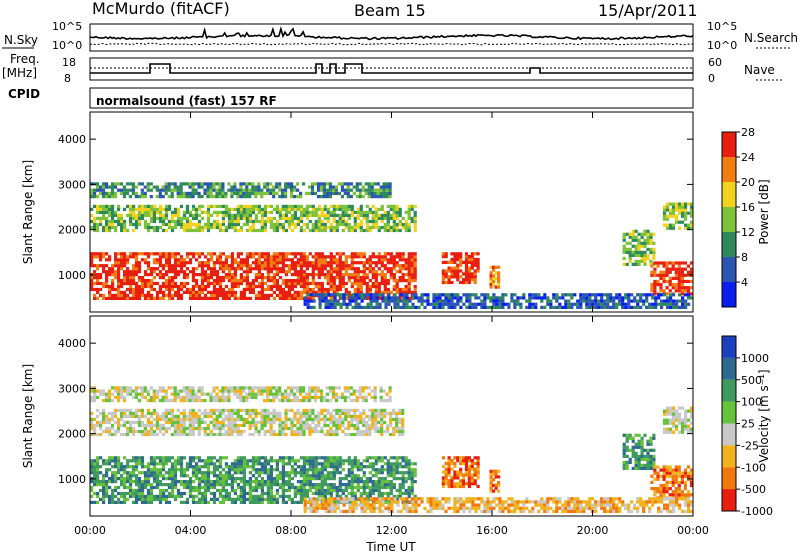 The width and height of the screenshot is (800, 554). Describe the element at coordinates (400, 36) in the screenshot. I see `nsky-panel: N.Sky 10^5 10^0 10^5 10^0 N.Search` at that location.